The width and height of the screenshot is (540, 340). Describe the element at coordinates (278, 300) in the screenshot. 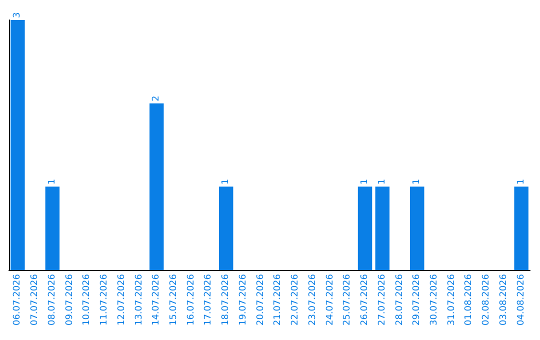

I see `x-tick-label: 21.07.2026` at that location.